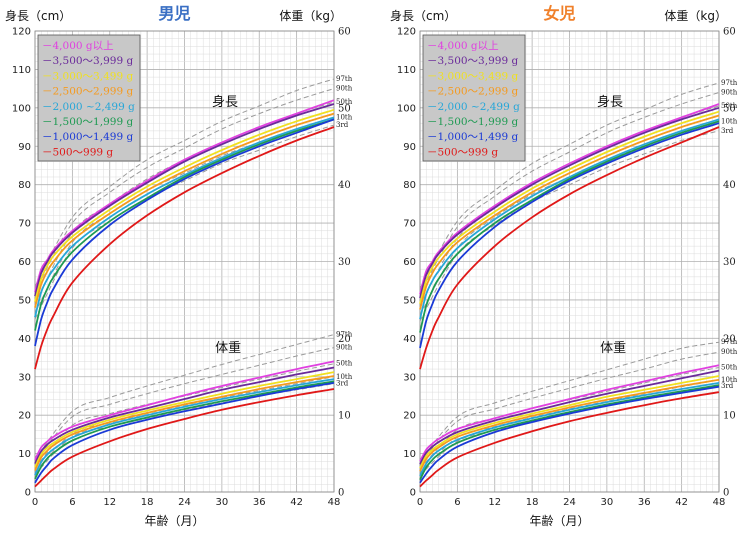  Describe the element at coordinates (344, 262) in the screenshot. I see `weight-tick-label: 30` at that location.